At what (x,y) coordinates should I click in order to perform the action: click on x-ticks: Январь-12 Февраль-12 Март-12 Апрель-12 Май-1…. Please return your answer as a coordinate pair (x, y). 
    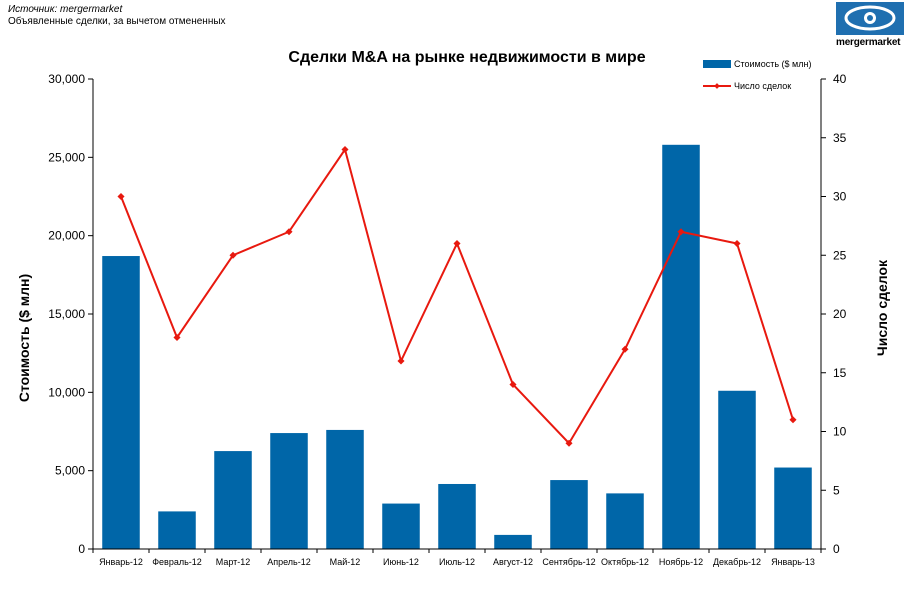
    Looking at the image, I should click on (457, 558).